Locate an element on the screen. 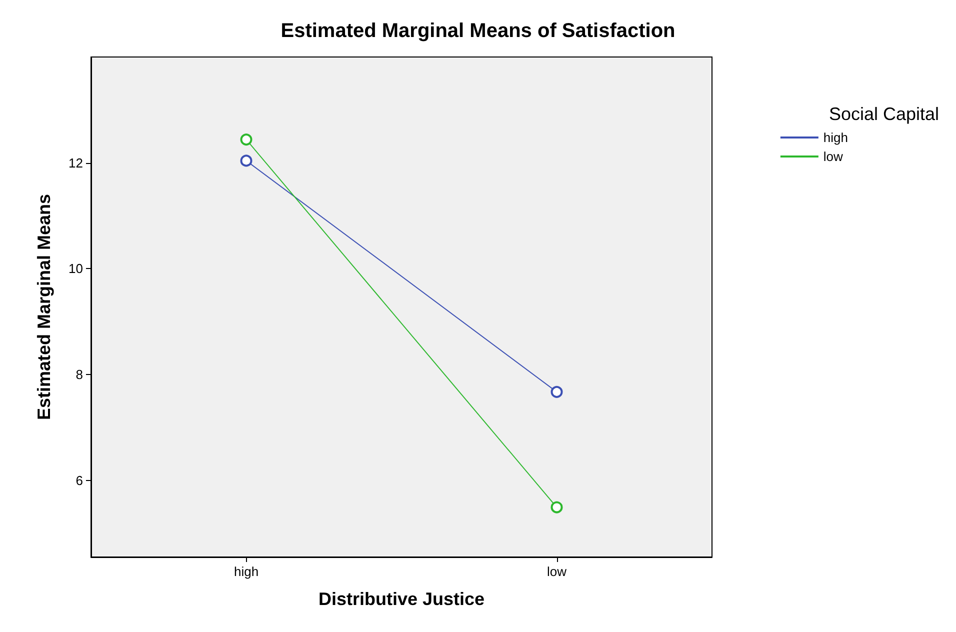 This screenshot has width=956, height=632. x-axis-title: Distributive Justice is located at coordinates (401, 599).